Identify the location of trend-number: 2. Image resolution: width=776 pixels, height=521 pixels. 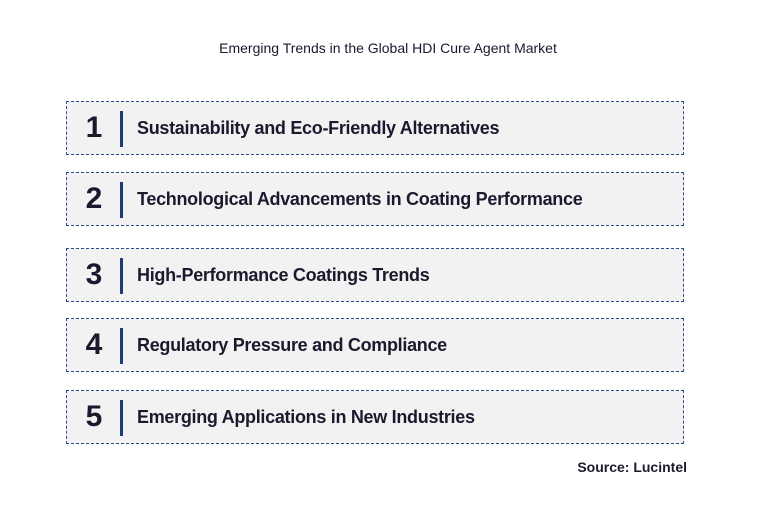
(94, 198).